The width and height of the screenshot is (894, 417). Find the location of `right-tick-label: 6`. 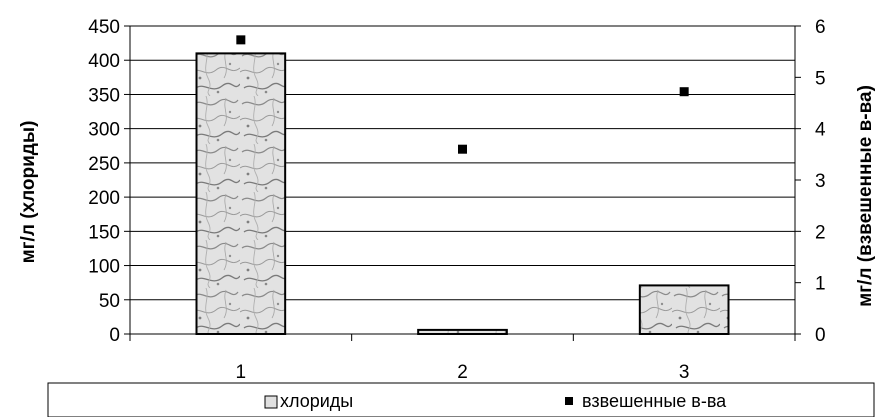

right-tick-label: 6 is located at coordinates (820, 27).